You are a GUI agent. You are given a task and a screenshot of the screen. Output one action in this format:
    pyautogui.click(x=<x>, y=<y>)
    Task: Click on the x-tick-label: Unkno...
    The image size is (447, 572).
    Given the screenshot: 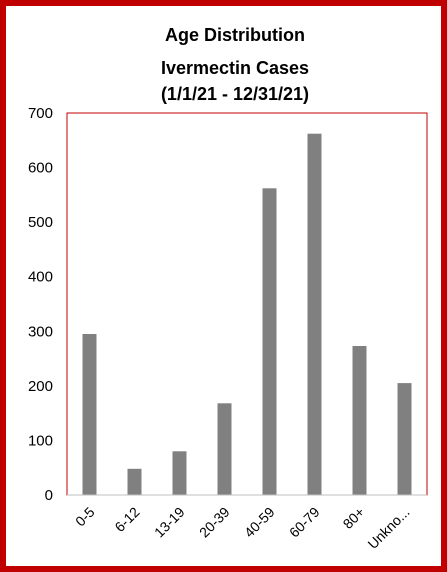 What is the action you would take?
    pyautogui.click(x=388, y=528)
    